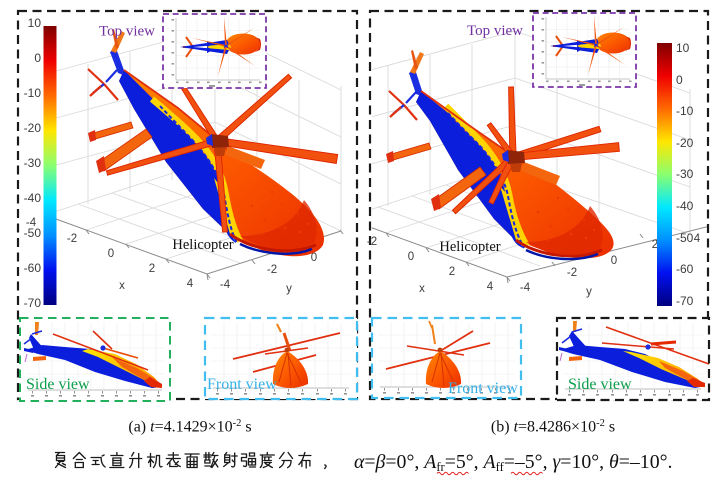 The image size is (726, 481). What do you see at coordinates (189, 427) in the screenshot?
I see `svg-text: (a) t=4.1429×10-2 s` at bounding box center [189, 427].